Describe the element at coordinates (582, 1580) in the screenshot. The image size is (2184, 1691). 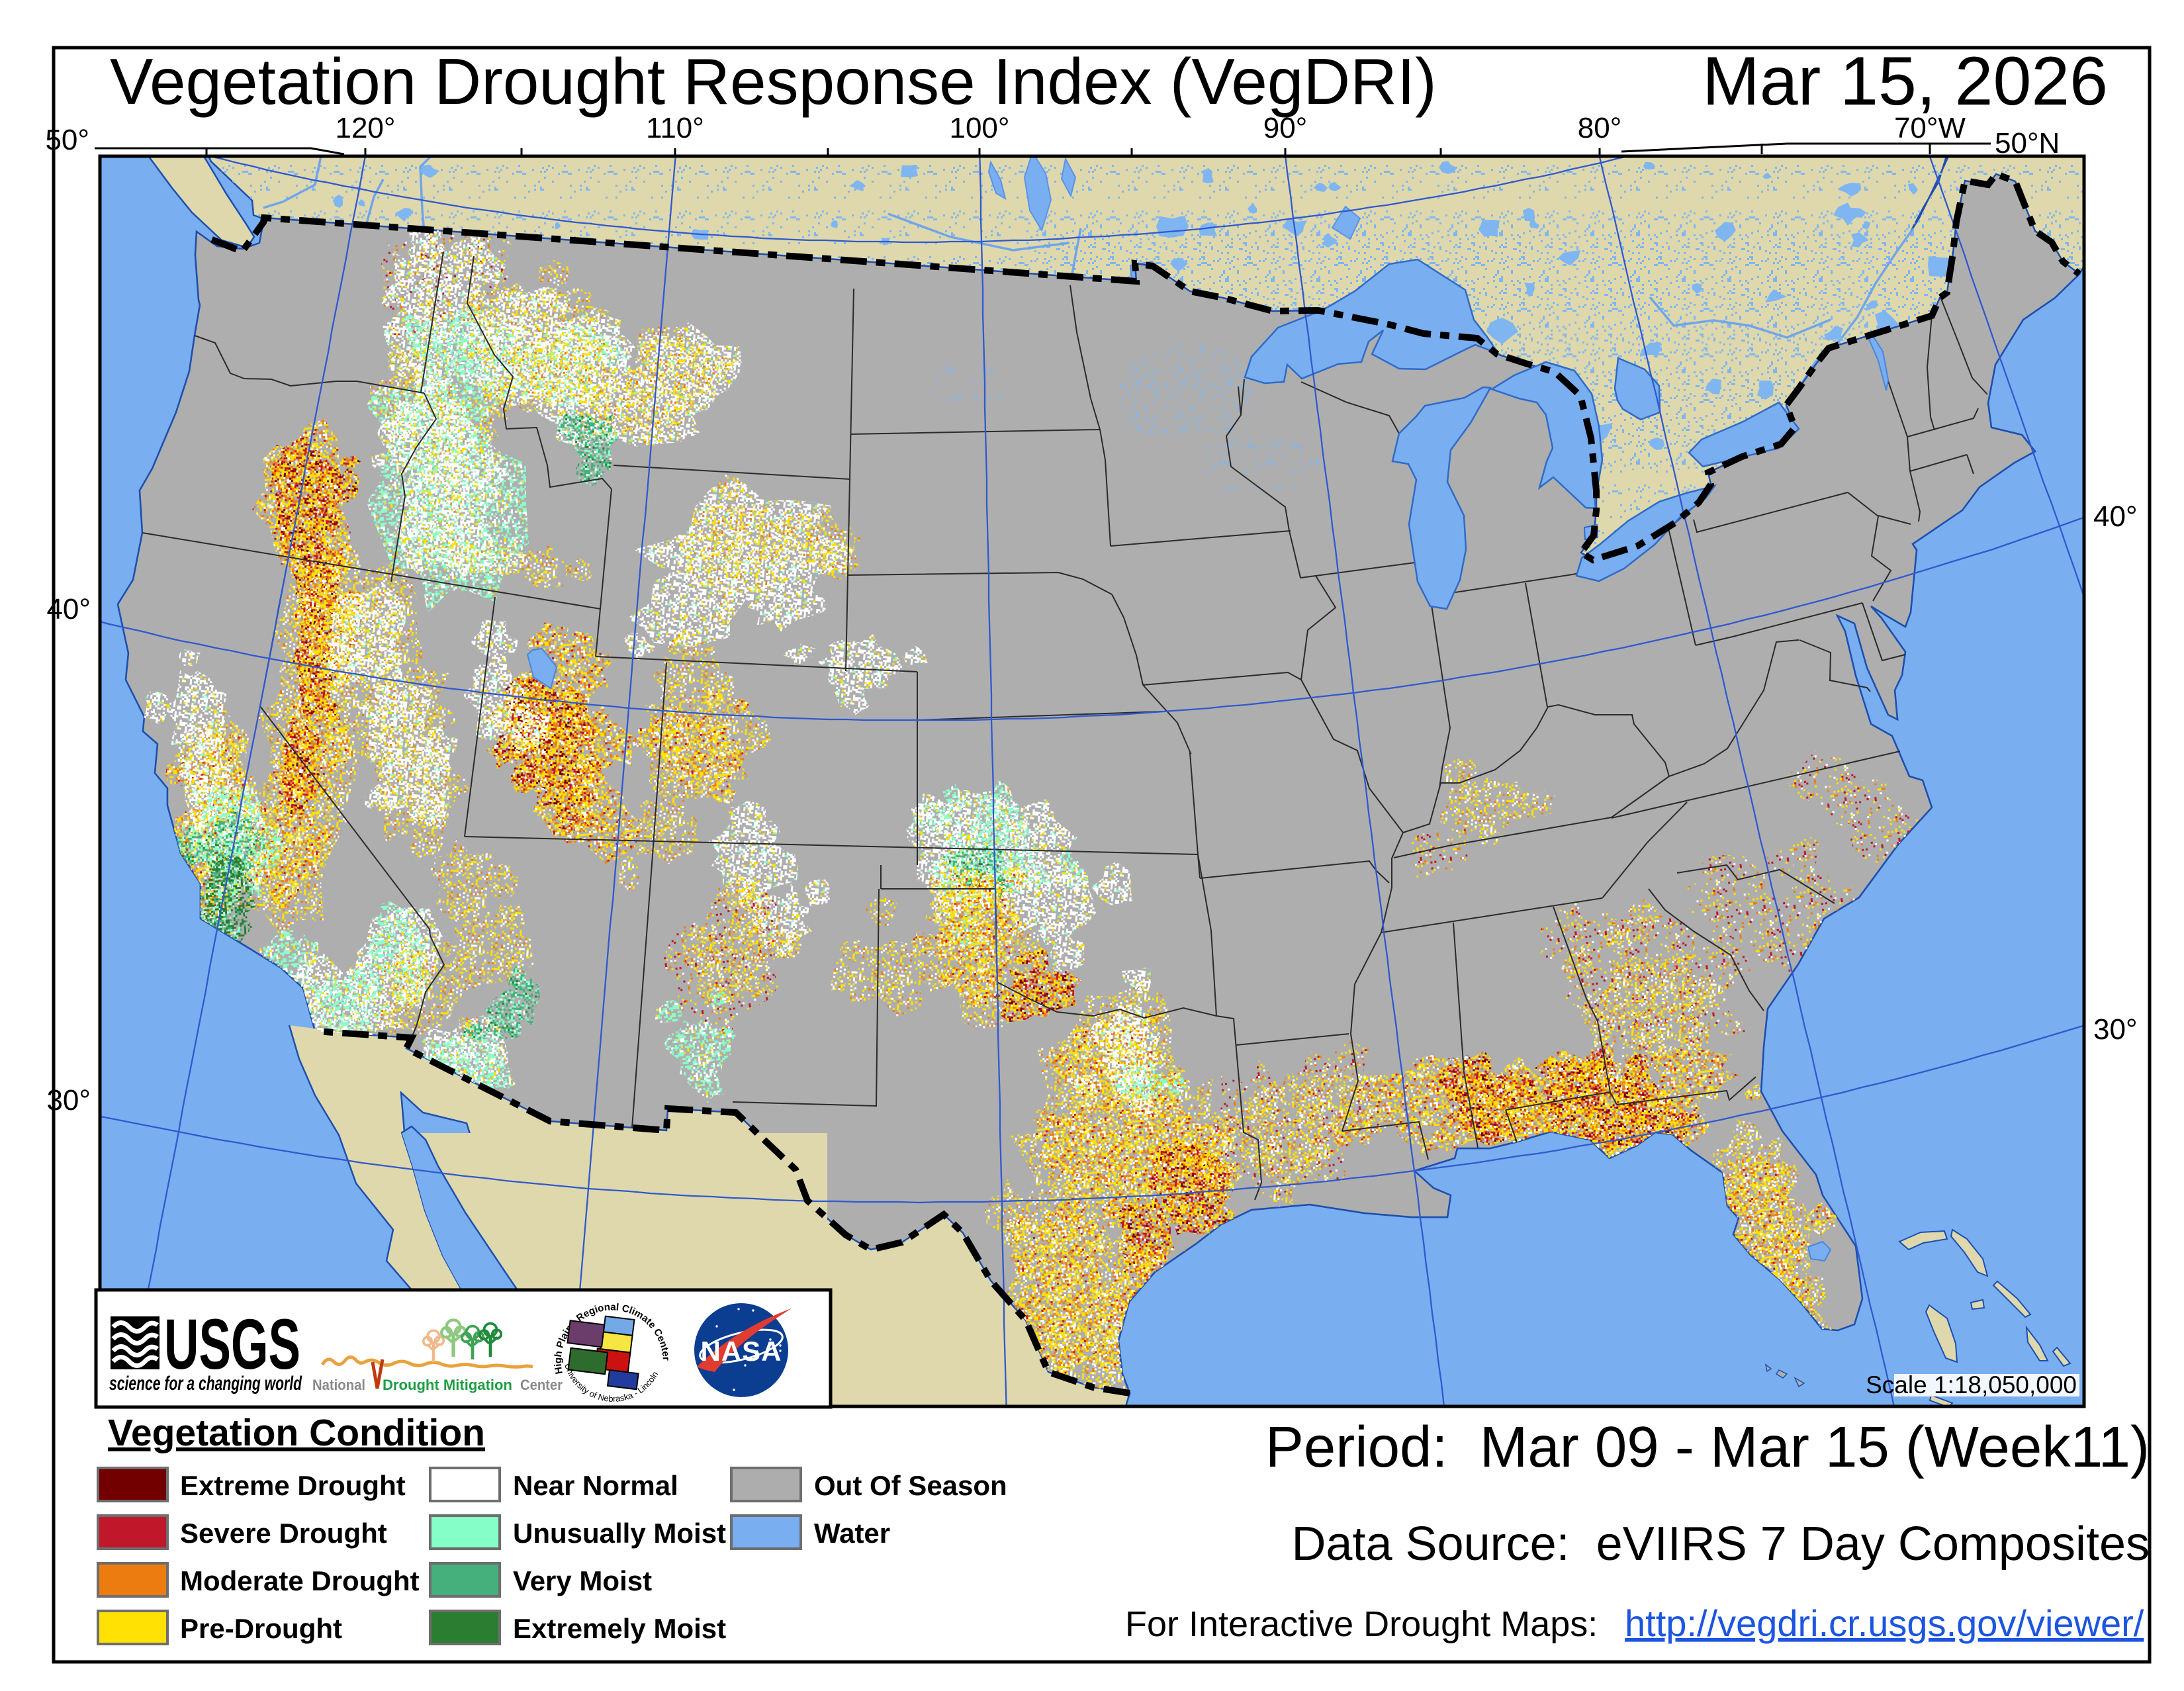
I see `svg-text: Very Moist` at that location.